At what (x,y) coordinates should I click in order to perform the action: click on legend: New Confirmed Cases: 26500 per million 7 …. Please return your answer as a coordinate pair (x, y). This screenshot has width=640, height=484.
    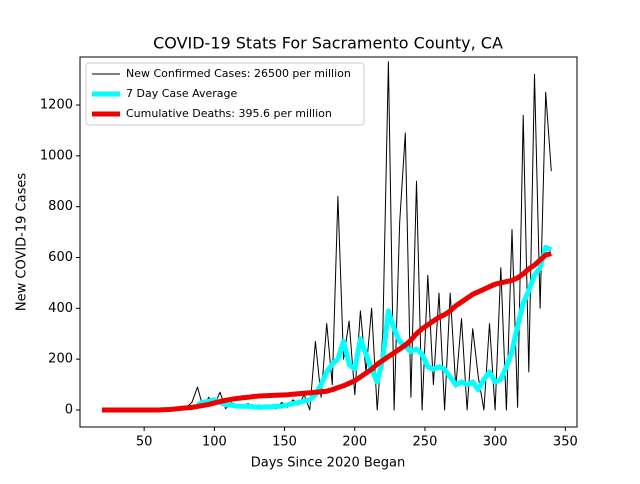
    Looking at the image, I should click on (225, 94).